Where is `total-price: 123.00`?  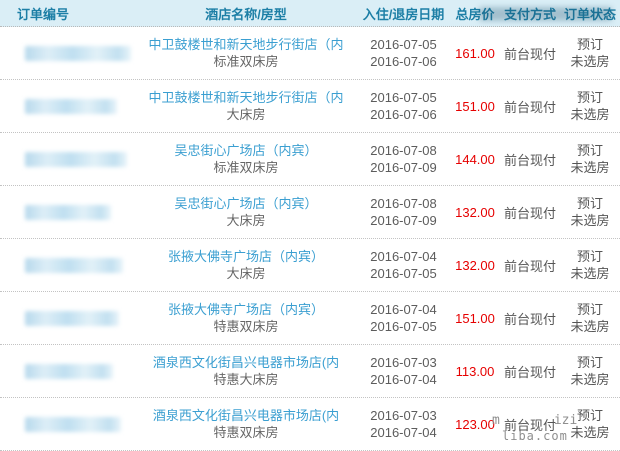 total-price: 123.00 is located at coordinates (475, 424).